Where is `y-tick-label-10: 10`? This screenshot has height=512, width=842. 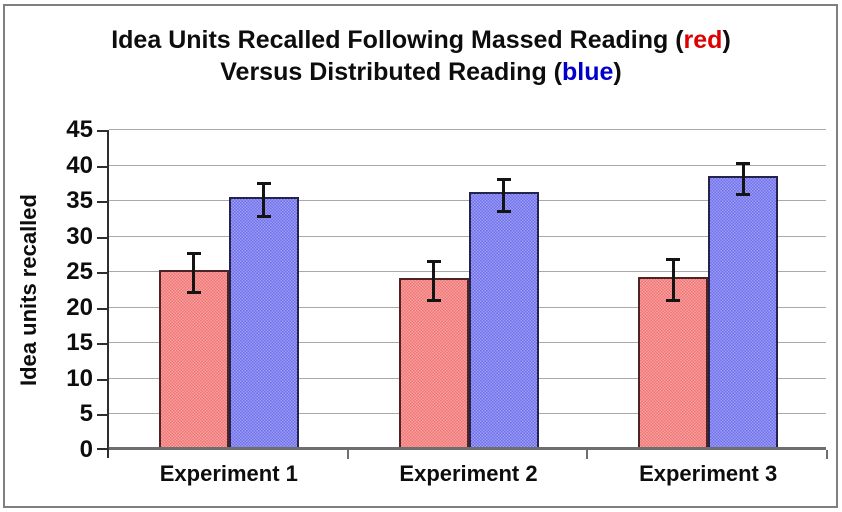 y-tick-label-10: 10 is located at coordinates (79, 378).